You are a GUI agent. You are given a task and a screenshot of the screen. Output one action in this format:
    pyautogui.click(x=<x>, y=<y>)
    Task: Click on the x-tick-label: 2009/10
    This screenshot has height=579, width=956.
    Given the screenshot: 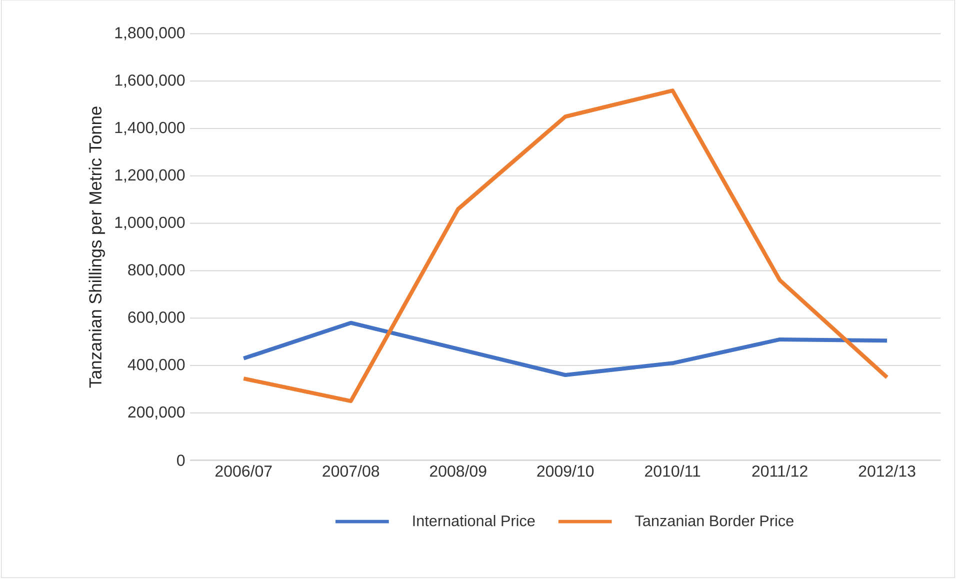 What is the action you would take?
    pyautogui.click(x=565, y=471)
    